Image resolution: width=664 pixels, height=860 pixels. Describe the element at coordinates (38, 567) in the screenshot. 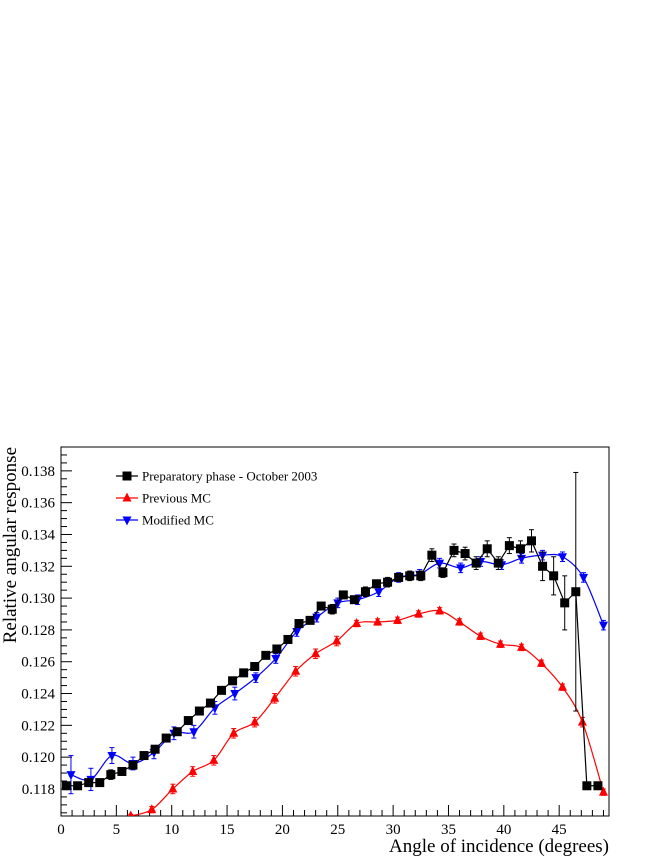

I see `y-tick-label: 0.132` at that location.